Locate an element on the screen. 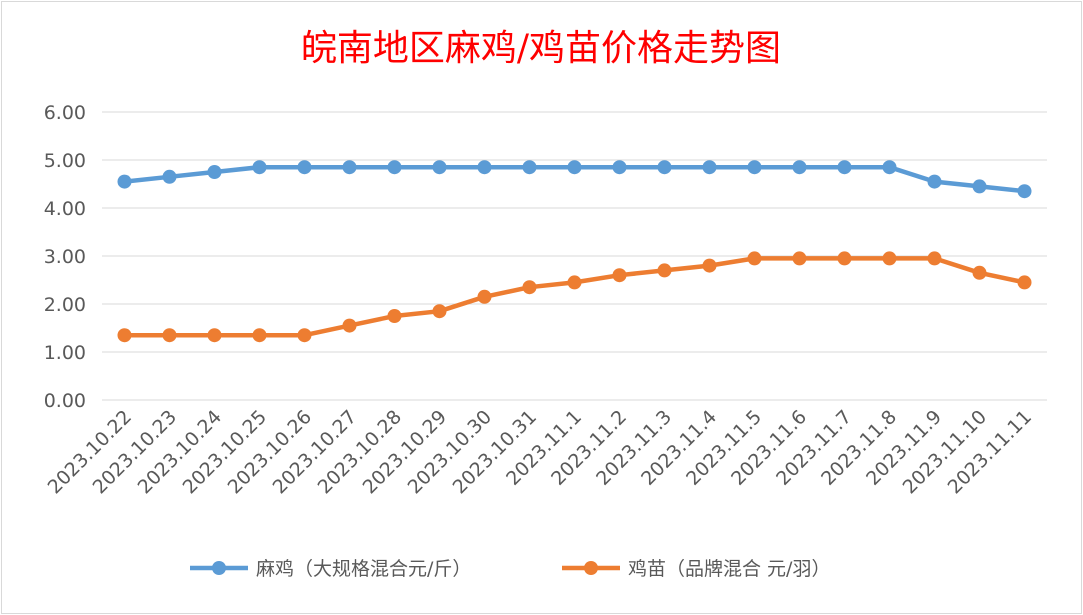 This screenshot has width=1083, height=615. y-tick-label: 4.00 is located at coordinates (65, 209).